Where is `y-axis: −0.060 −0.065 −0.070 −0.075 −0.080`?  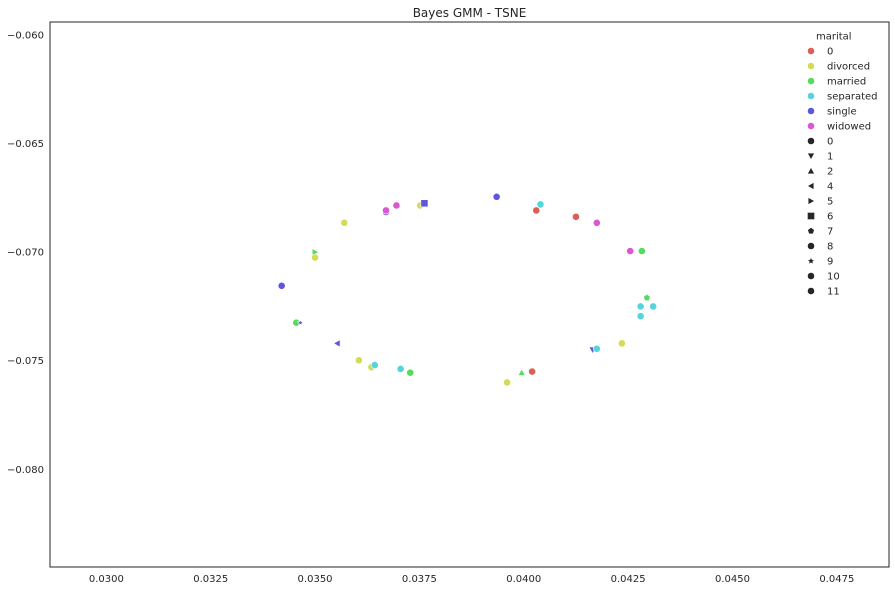
y-axis: −0.060 −0.065 −0.070 −0.075 −0.080 is located at coordinates (25, 253).